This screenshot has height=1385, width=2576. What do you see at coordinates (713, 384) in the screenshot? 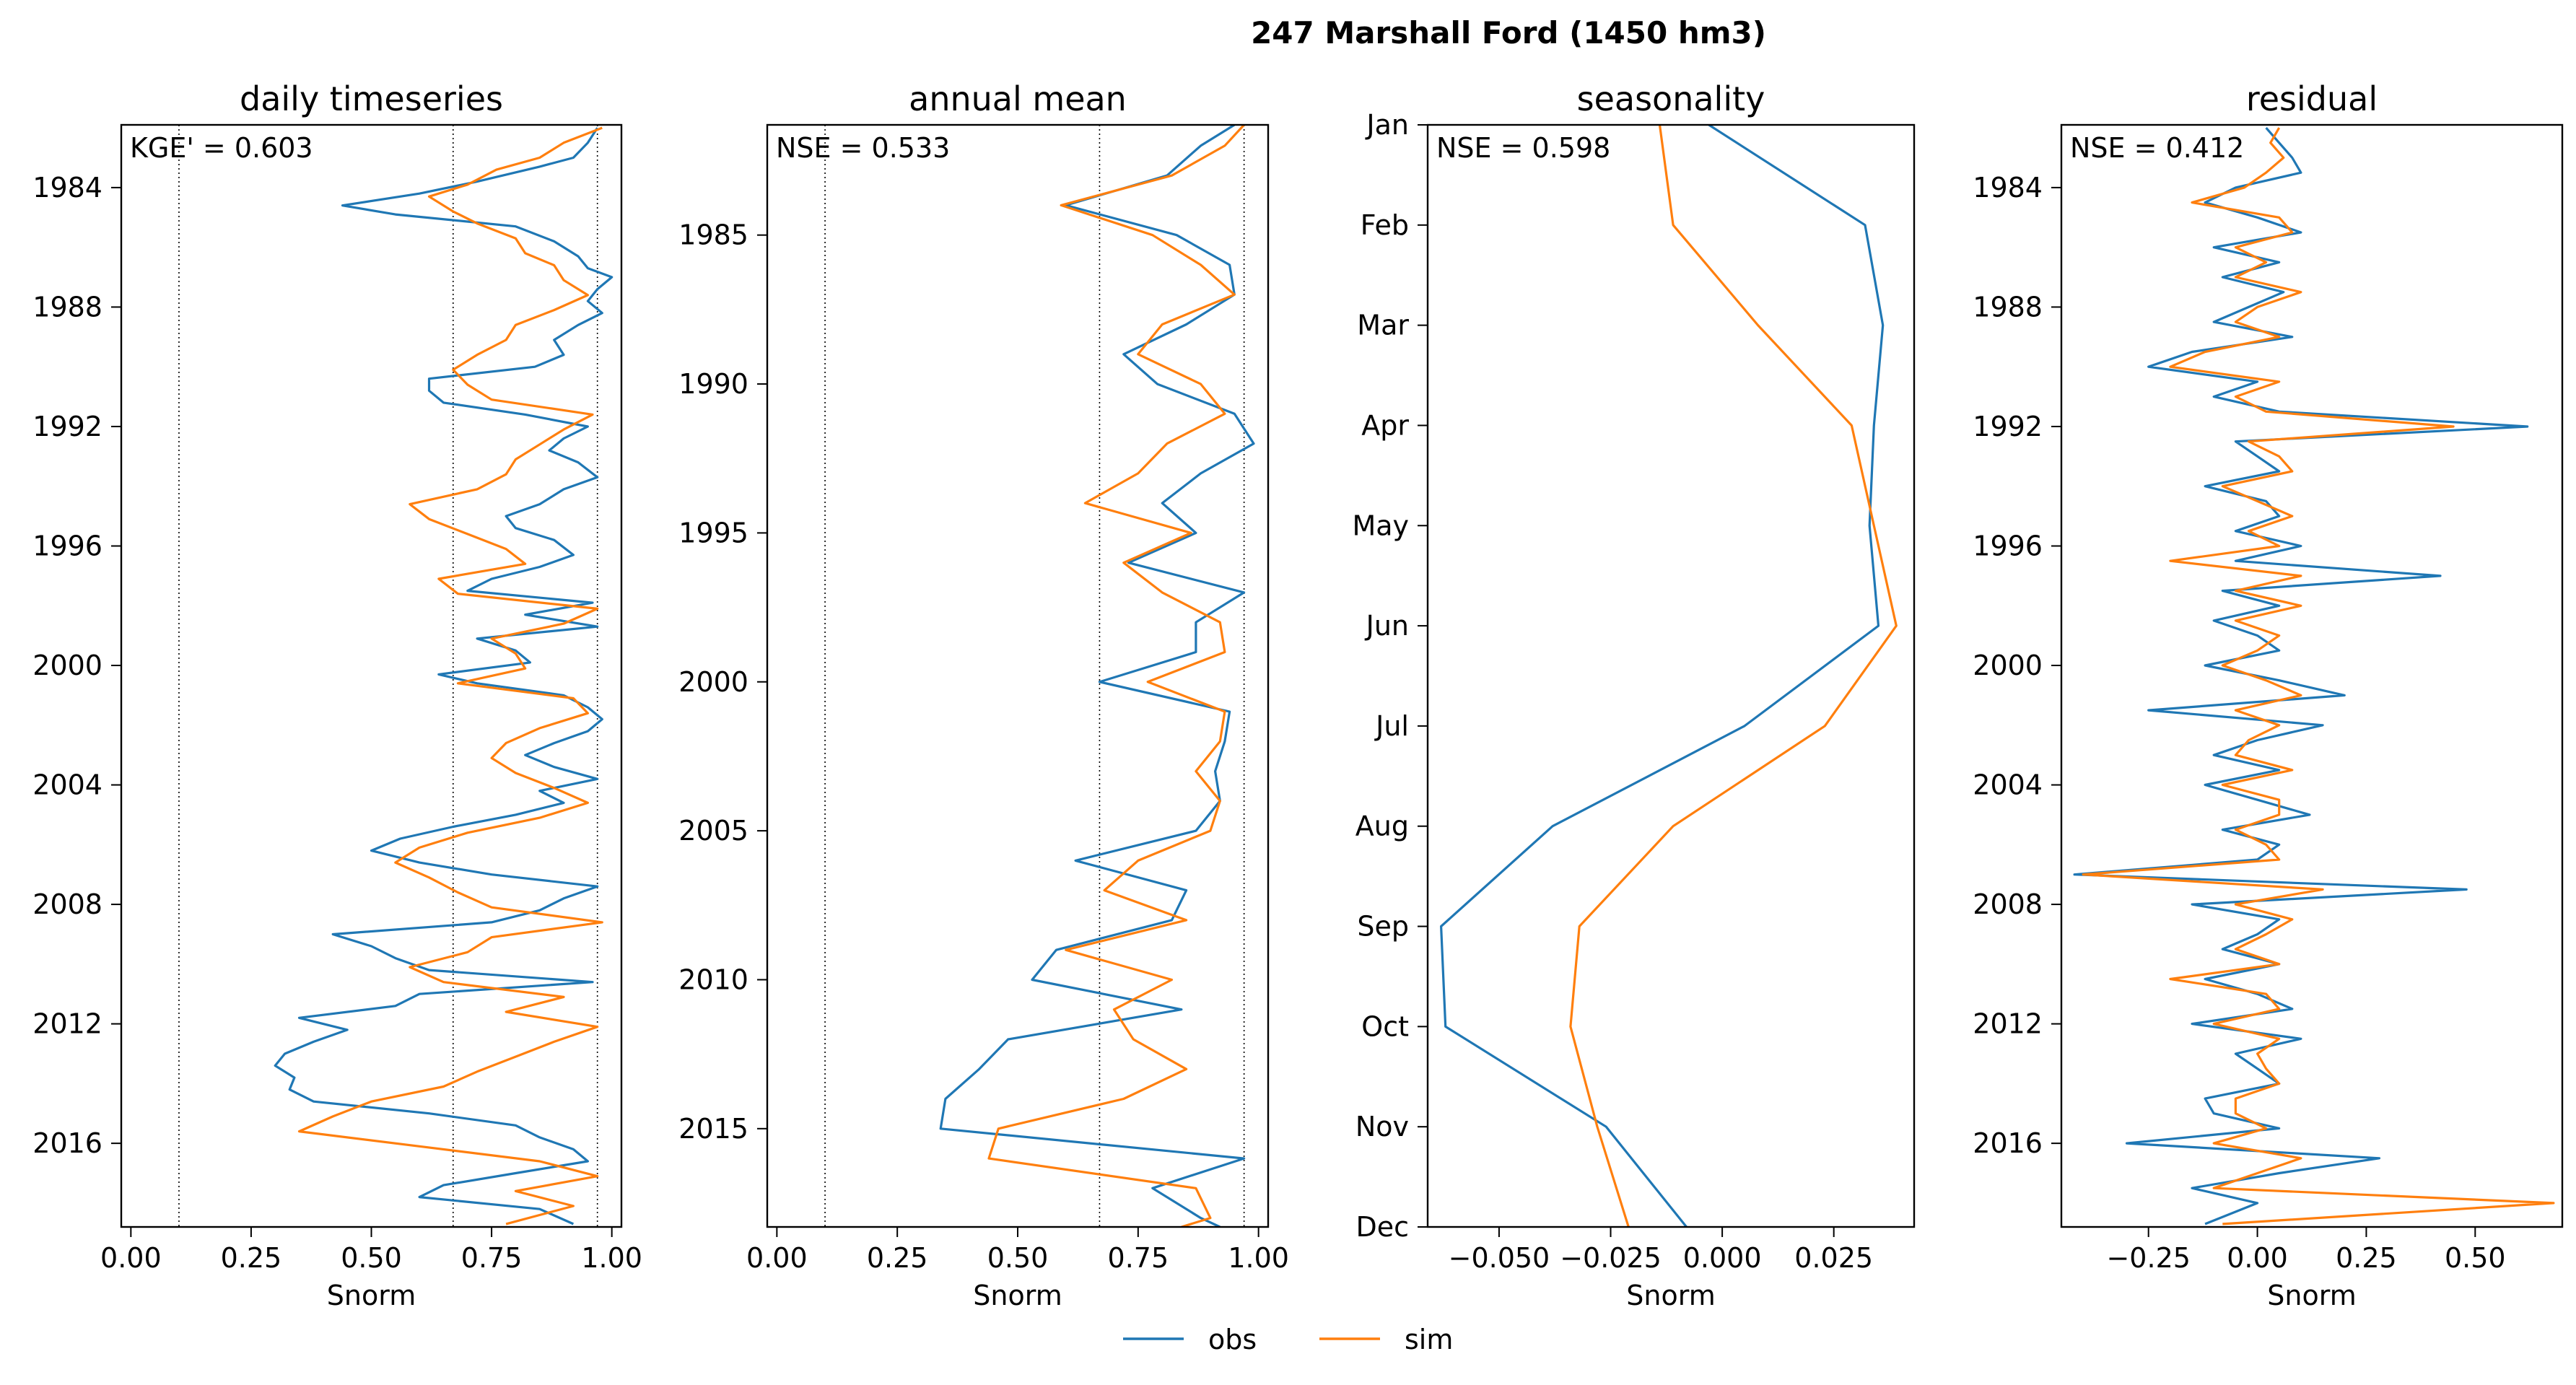
I see `y-tick-label: 1990` at bounding box center [713, 384].